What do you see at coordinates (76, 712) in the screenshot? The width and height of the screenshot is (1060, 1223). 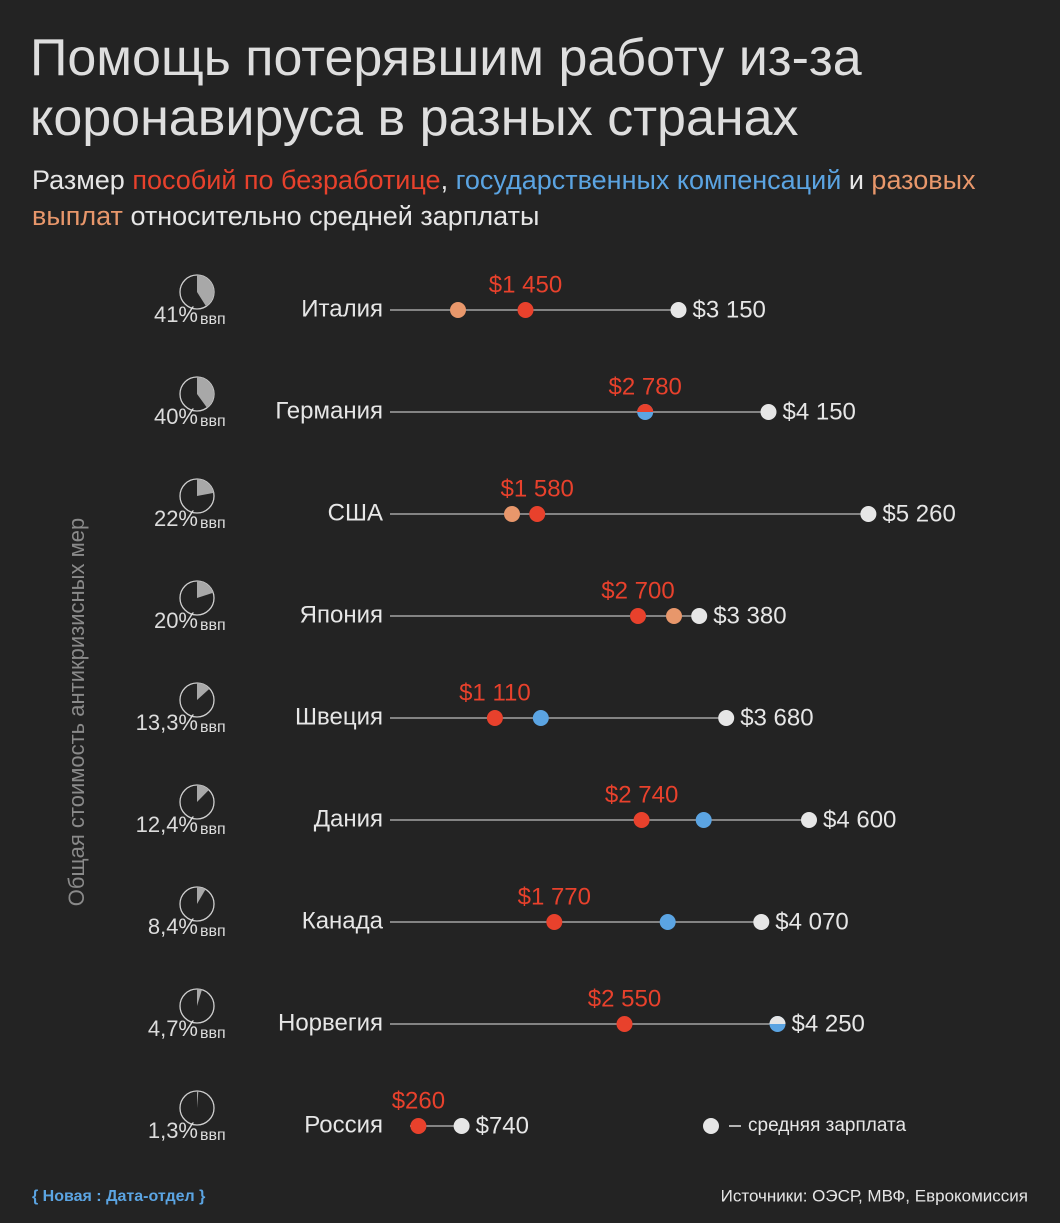 I see `y-axis-label: Общая стоимость антикризисных мер` at bounding box center [76, 712].